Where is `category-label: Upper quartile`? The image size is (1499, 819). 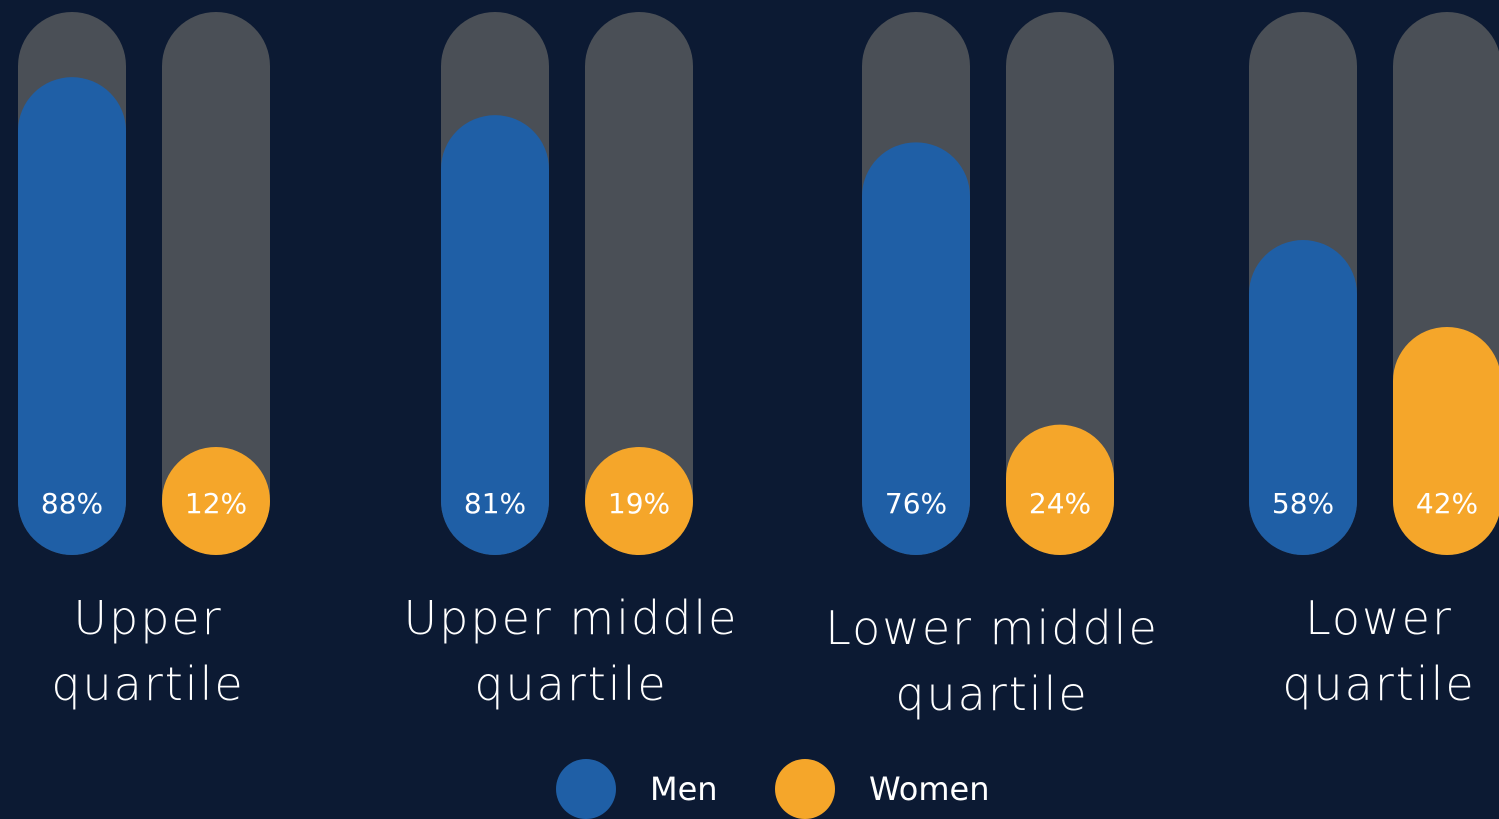
category-label: Upper quartile is located at coordinates (148, 651).